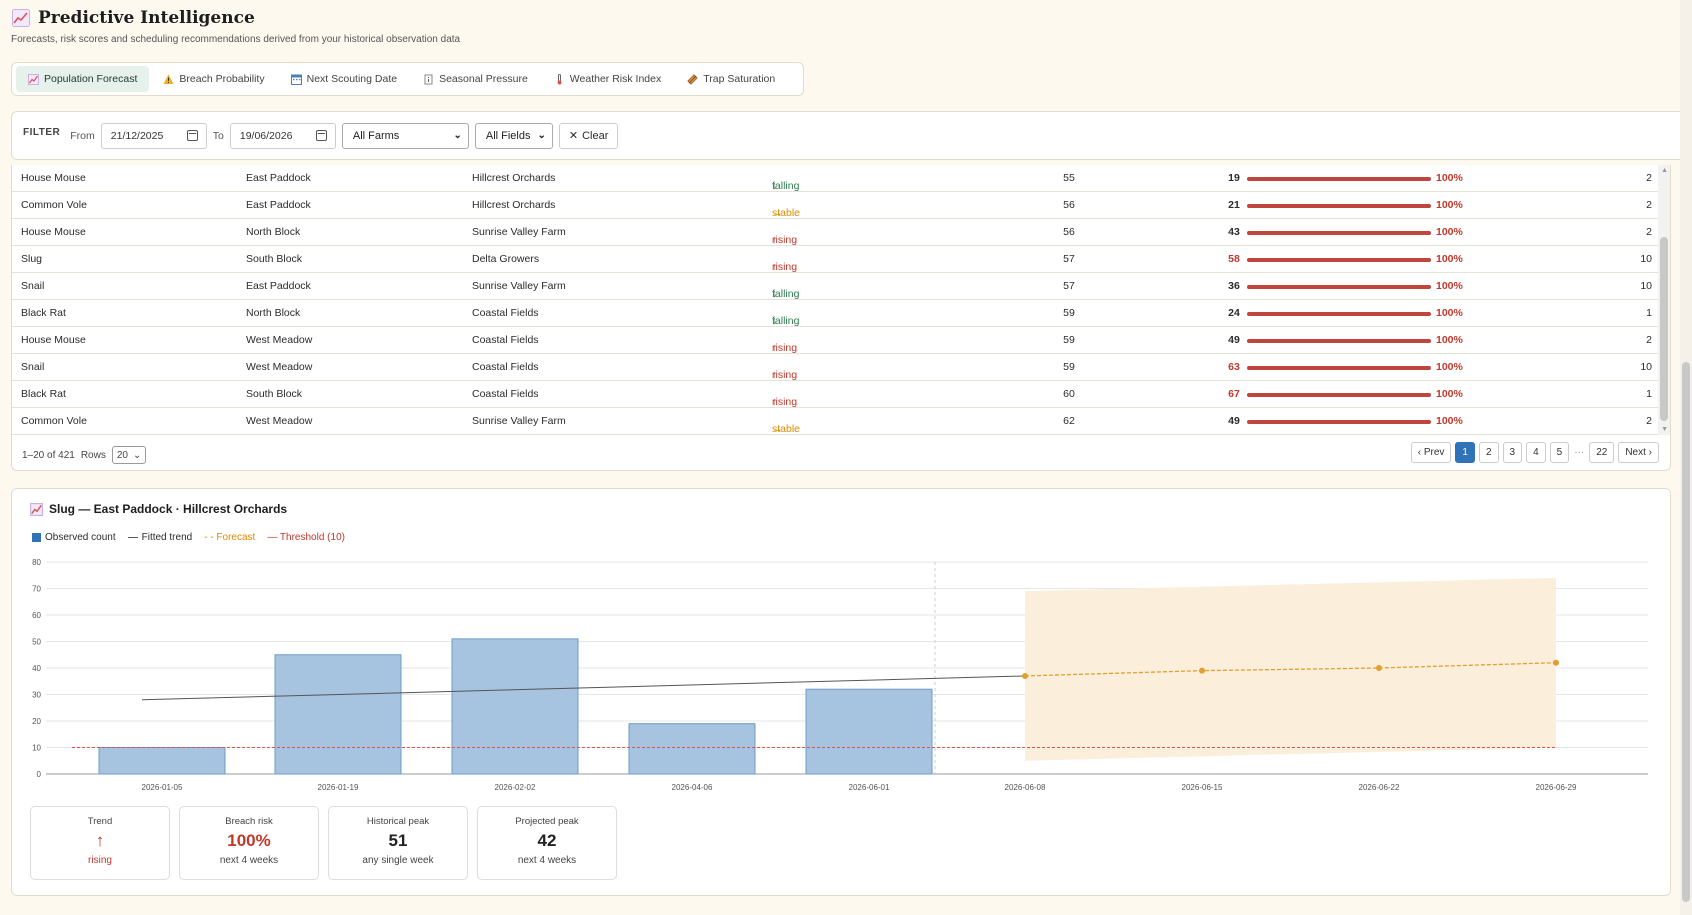 Image resolution: width=1692 pixels, height=915 pixels. What do you see at coordinates (278, 286) in the screenshot?
I see `field-cell: East Paddock` at bounding box center [278, 286].